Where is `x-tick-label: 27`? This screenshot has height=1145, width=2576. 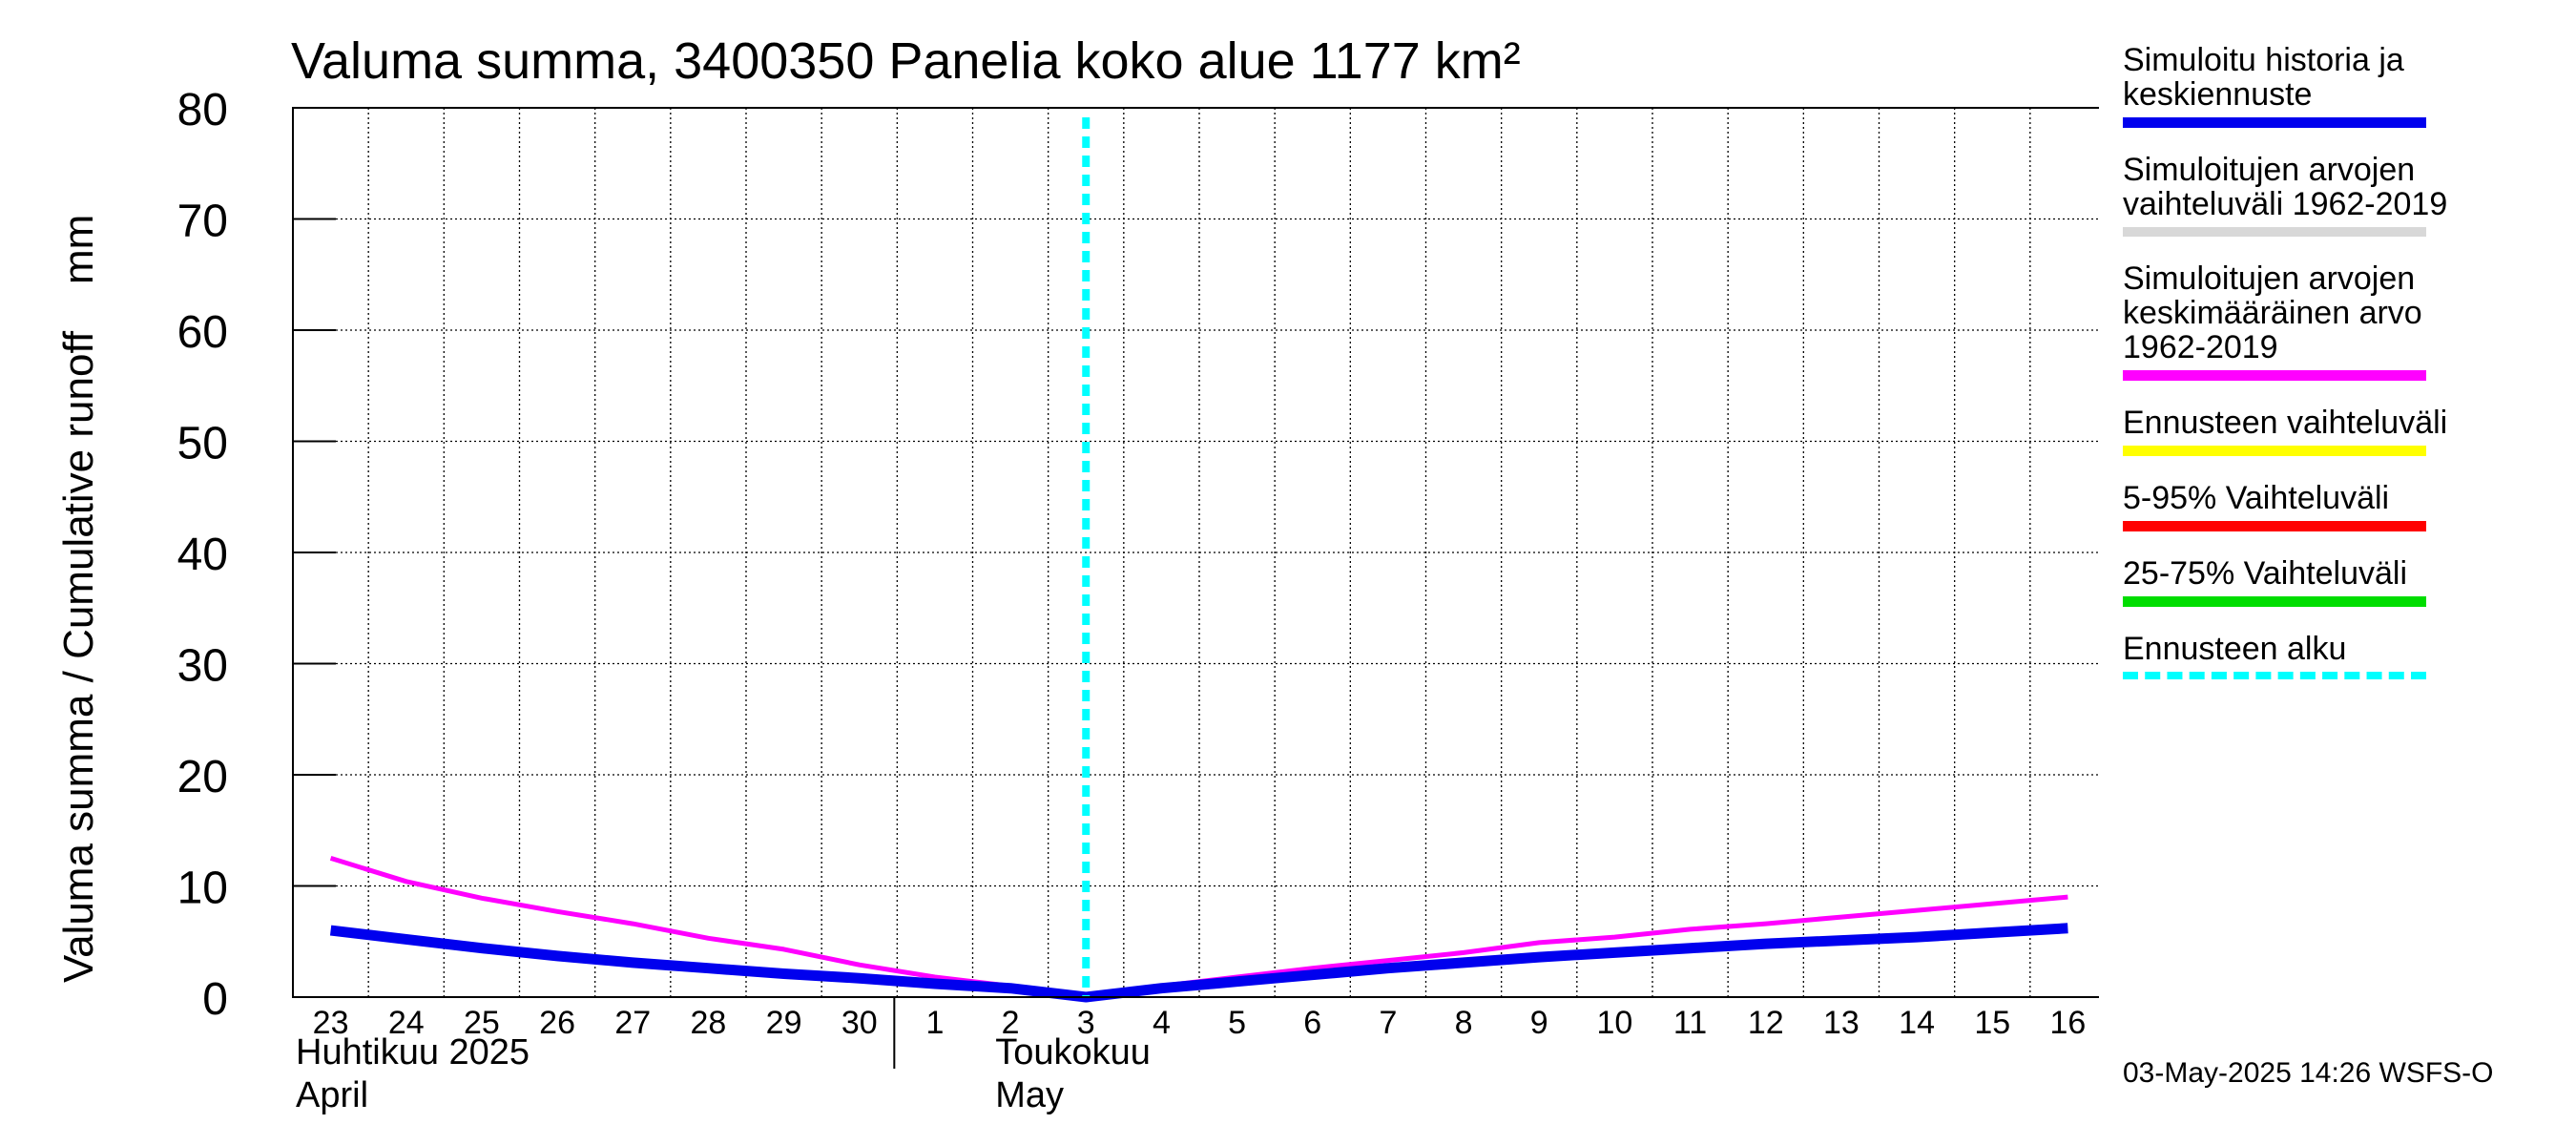
x-tick-label: 27 is located at coordinates (632, 1023).